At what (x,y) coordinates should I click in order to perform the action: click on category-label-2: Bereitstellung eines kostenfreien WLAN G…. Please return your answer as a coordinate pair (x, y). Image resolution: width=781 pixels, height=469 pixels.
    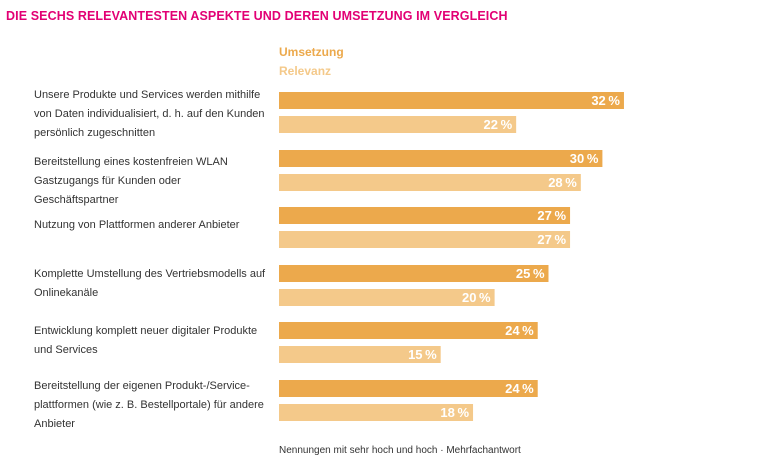
    Looking at the image, I should click on (131, 181).